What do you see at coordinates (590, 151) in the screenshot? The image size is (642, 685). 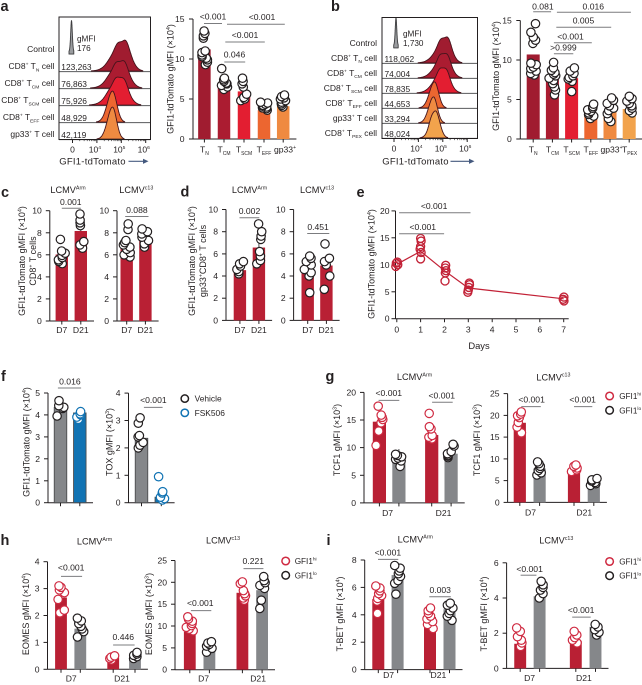 I see `svg-text: TEFF` at bounding box center [590, 151].